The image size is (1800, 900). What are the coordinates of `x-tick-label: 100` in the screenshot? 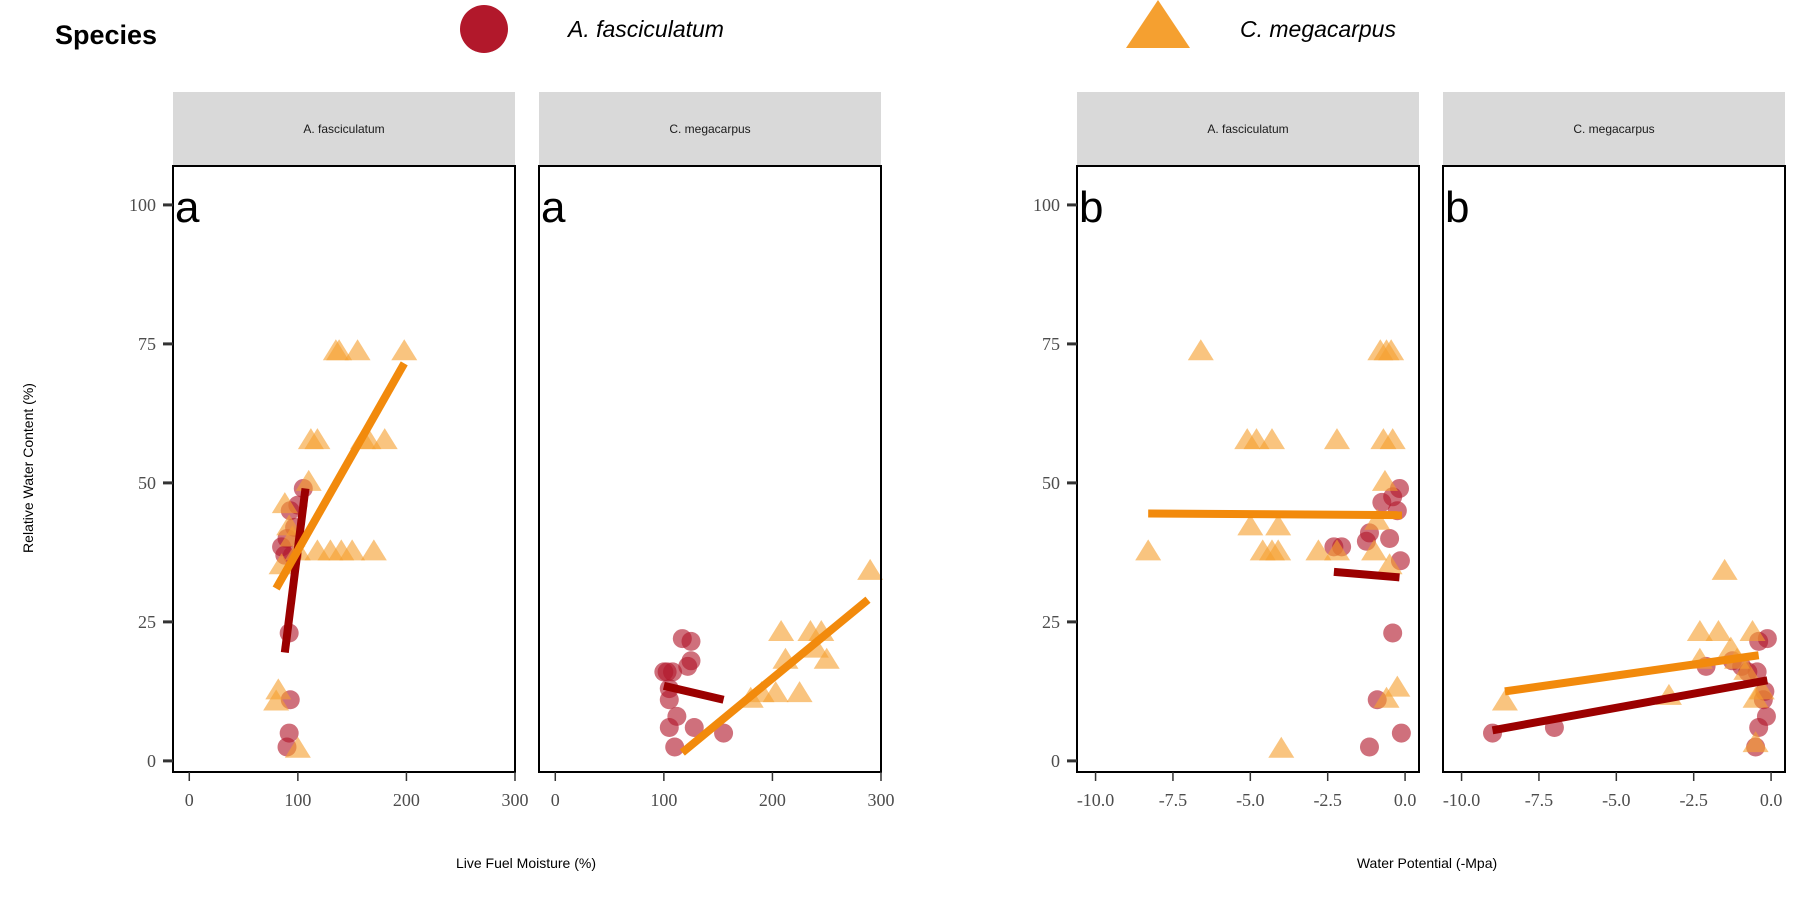 It's located at (663, 800).